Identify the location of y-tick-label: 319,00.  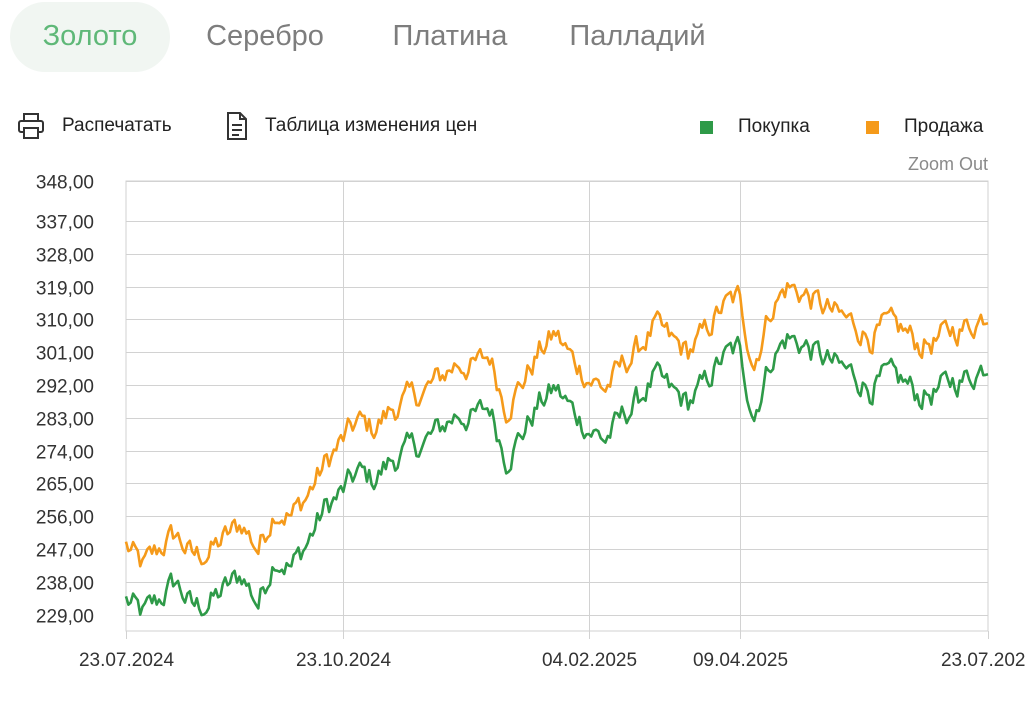
(65, 289).